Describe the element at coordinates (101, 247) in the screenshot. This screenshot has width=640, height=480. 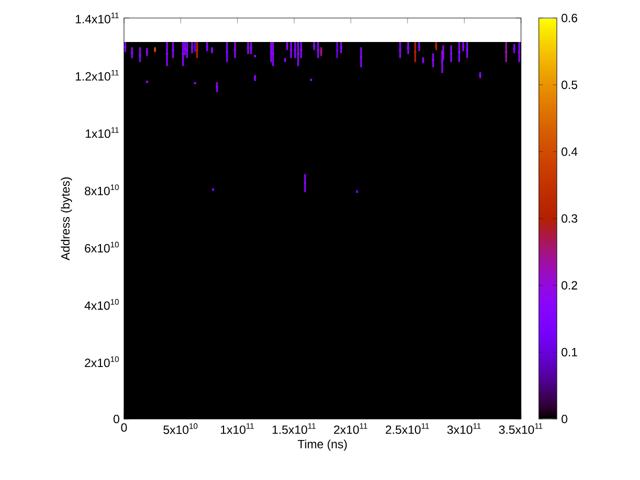
I see `y-tick-label: 6x10$^{10}$` at that location.